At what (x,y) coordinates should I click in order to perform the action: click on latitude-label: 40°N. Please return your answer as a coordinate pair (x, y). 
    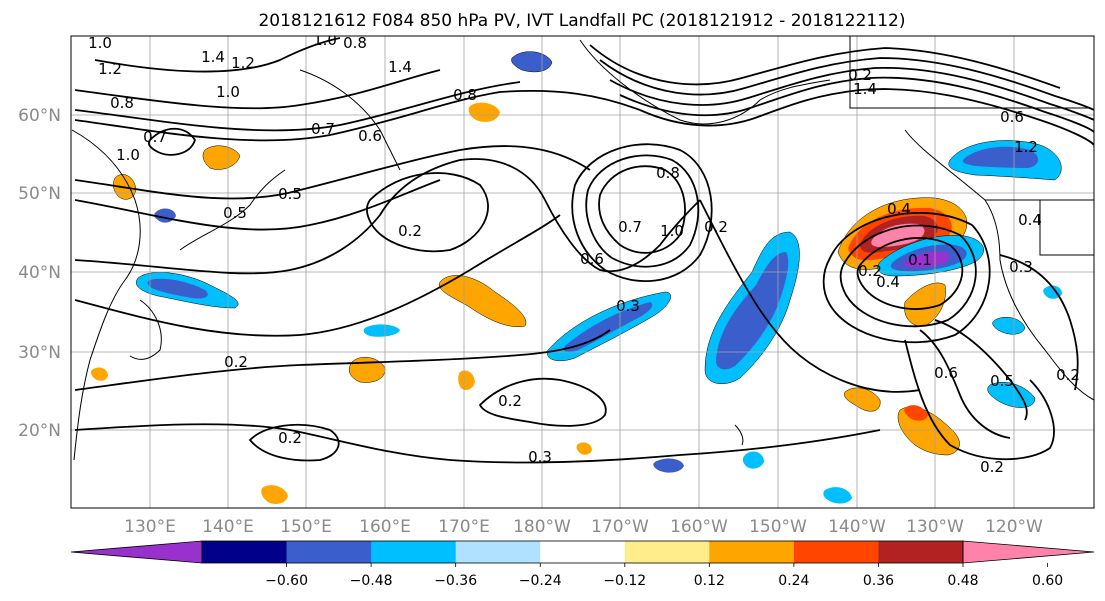
    Looking at the image, I should click on (39, 273).